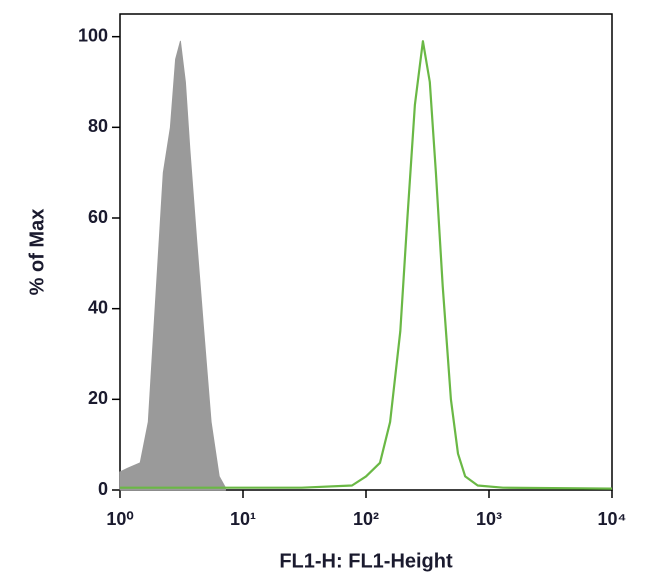 This screenshot has width=650, height=586. Describe the element at coordinates (172, 265) in the screenshot. I see `histogram-area` at that location.